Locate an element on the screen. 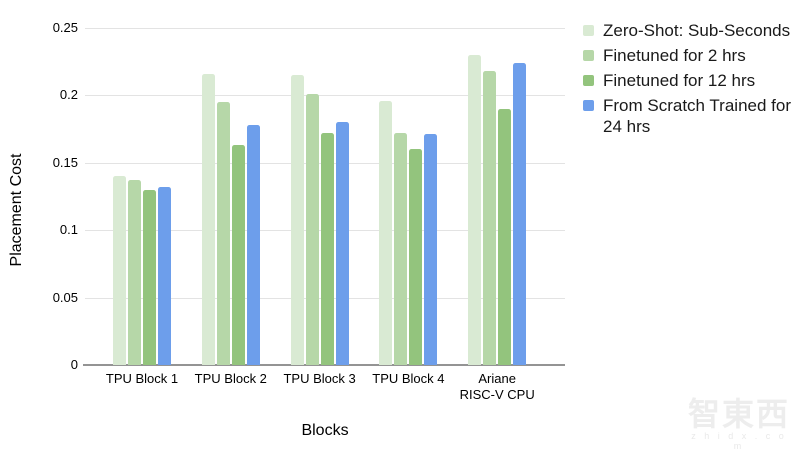  legend-item: Finetuned for 12 hrs is located at coordinates (689, 80).